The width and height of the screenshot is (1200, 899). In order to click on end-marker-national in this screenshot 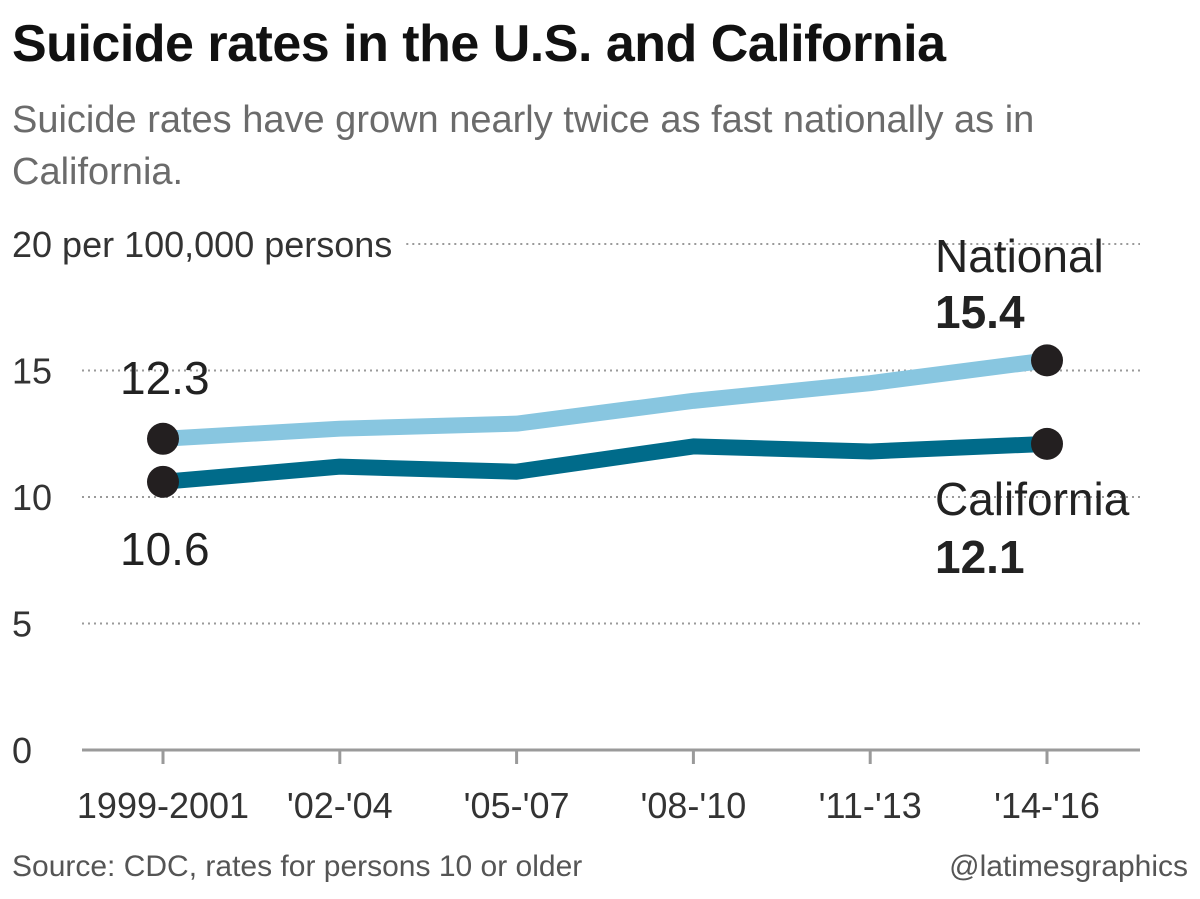, I will do `click(1047, 360)`.